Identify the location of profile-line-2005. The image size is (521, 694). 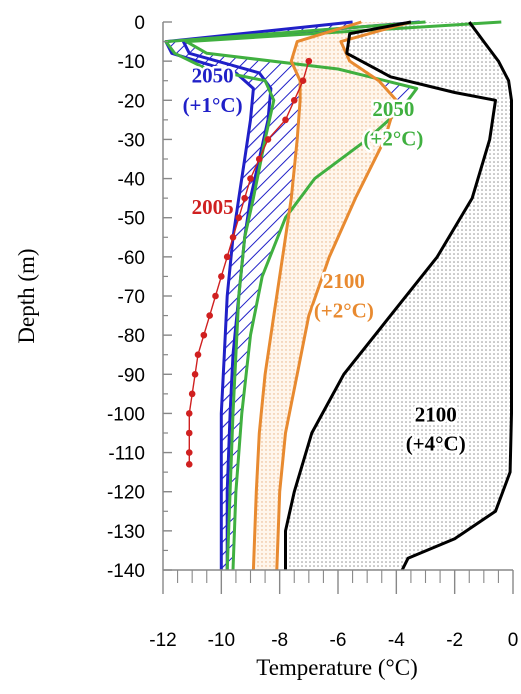
(249, 262).